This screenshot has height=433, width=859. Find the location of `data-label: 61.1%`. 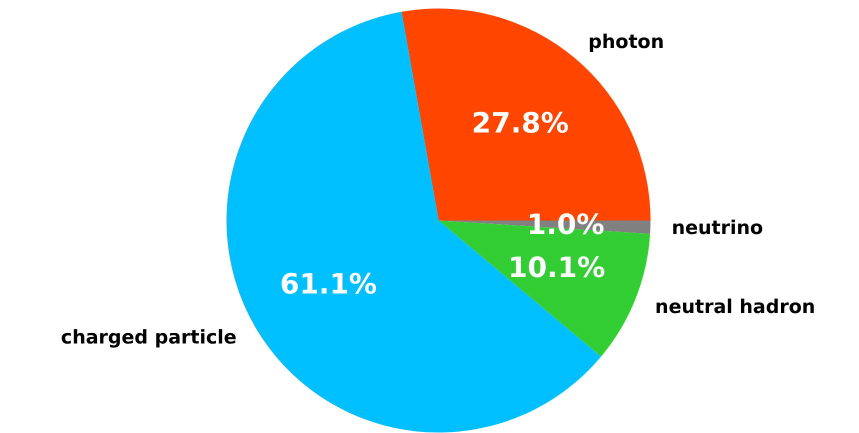

data-label: 61.1% is located at coordinates (328, 284).